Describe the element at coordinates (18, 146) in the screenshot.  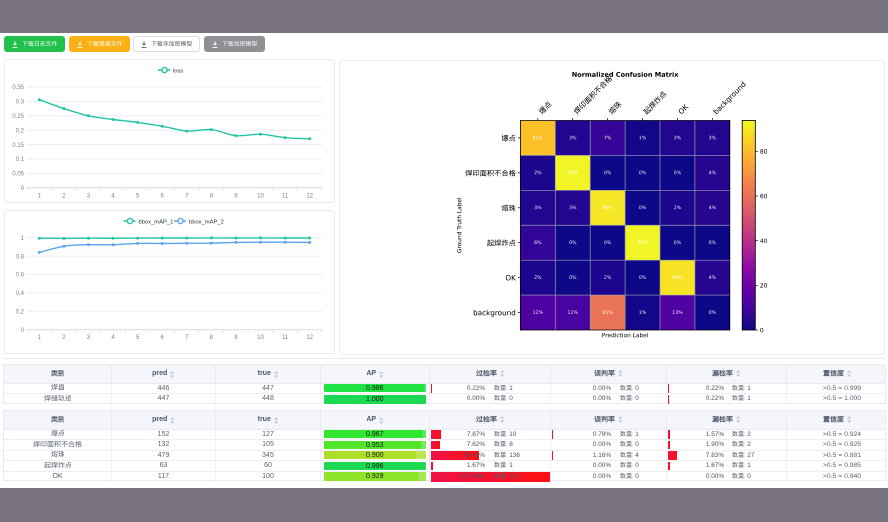
I see `svg-text: 0.15` at that location.